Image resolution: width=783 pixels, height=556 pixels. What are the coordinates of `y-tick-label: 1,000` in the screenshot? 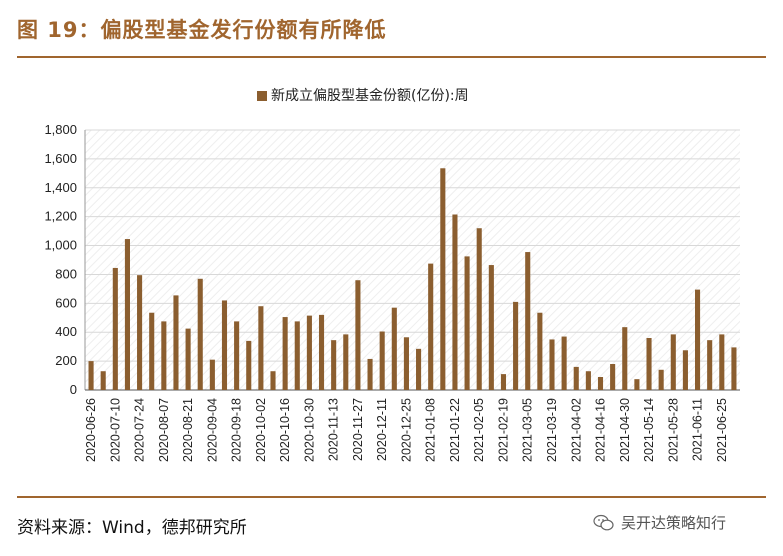 It's located at (60, 245).